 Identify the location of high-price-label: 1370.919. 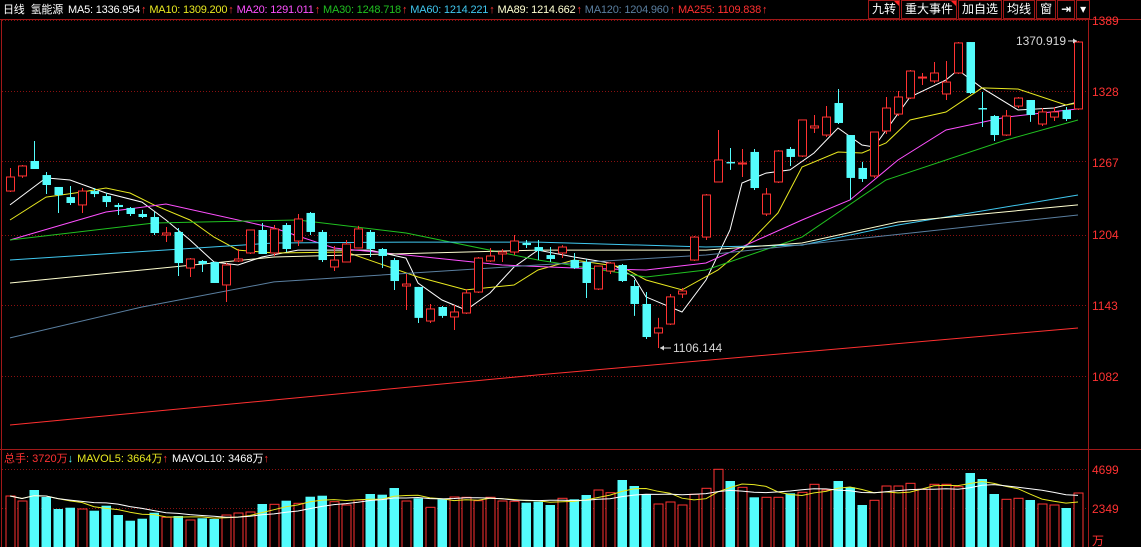
(1041, 41).